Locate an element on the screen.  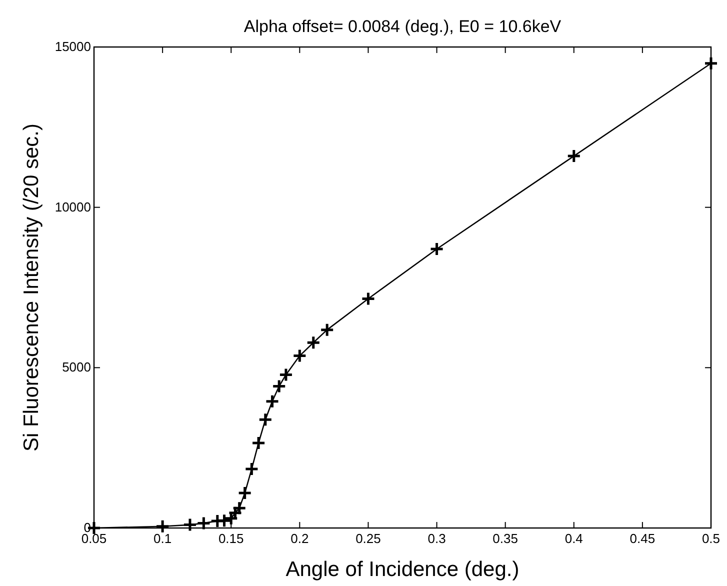
y-tick-label: 15000 is located at coordinates (72, 46).